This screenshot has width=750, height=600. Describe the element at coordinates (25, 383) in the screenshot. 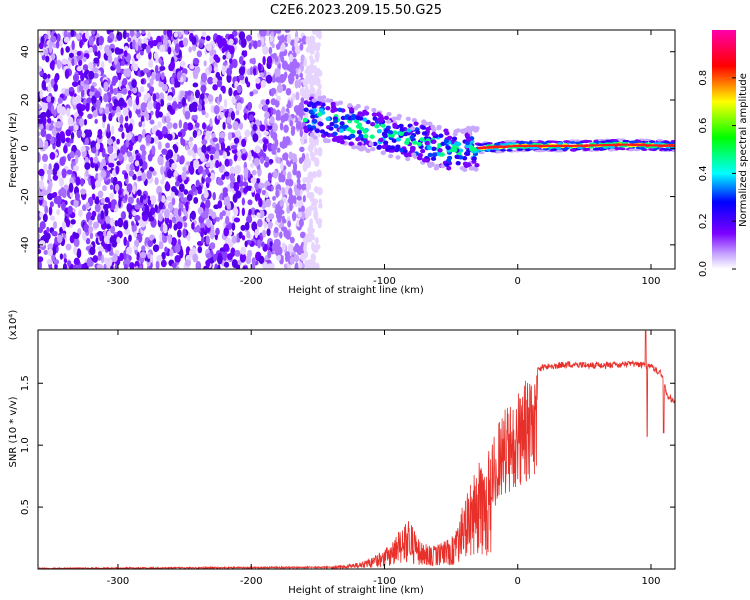

I see `snr-y-tick-label: 1.5` at that location.